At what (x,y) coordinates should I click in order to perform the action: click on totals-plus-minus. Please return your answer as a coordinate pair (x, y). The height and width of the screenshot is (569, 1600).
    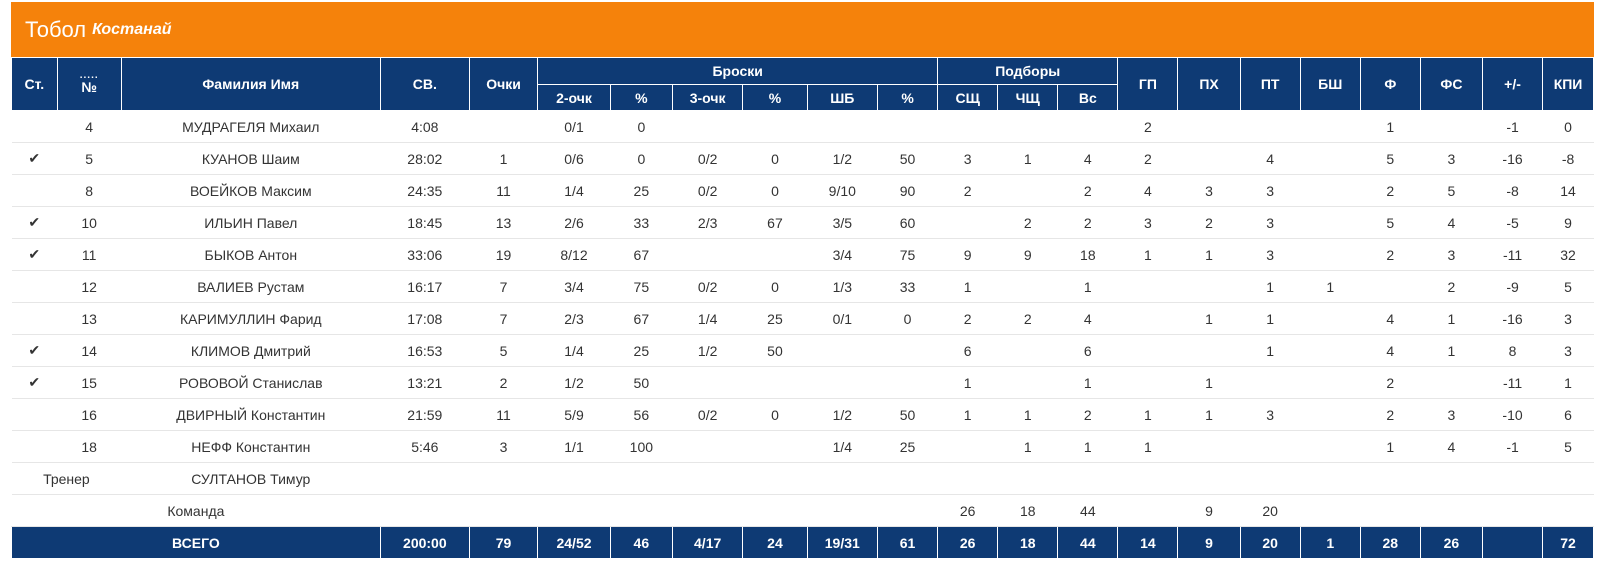
    Looking at the image, I should click on (1512, 542).